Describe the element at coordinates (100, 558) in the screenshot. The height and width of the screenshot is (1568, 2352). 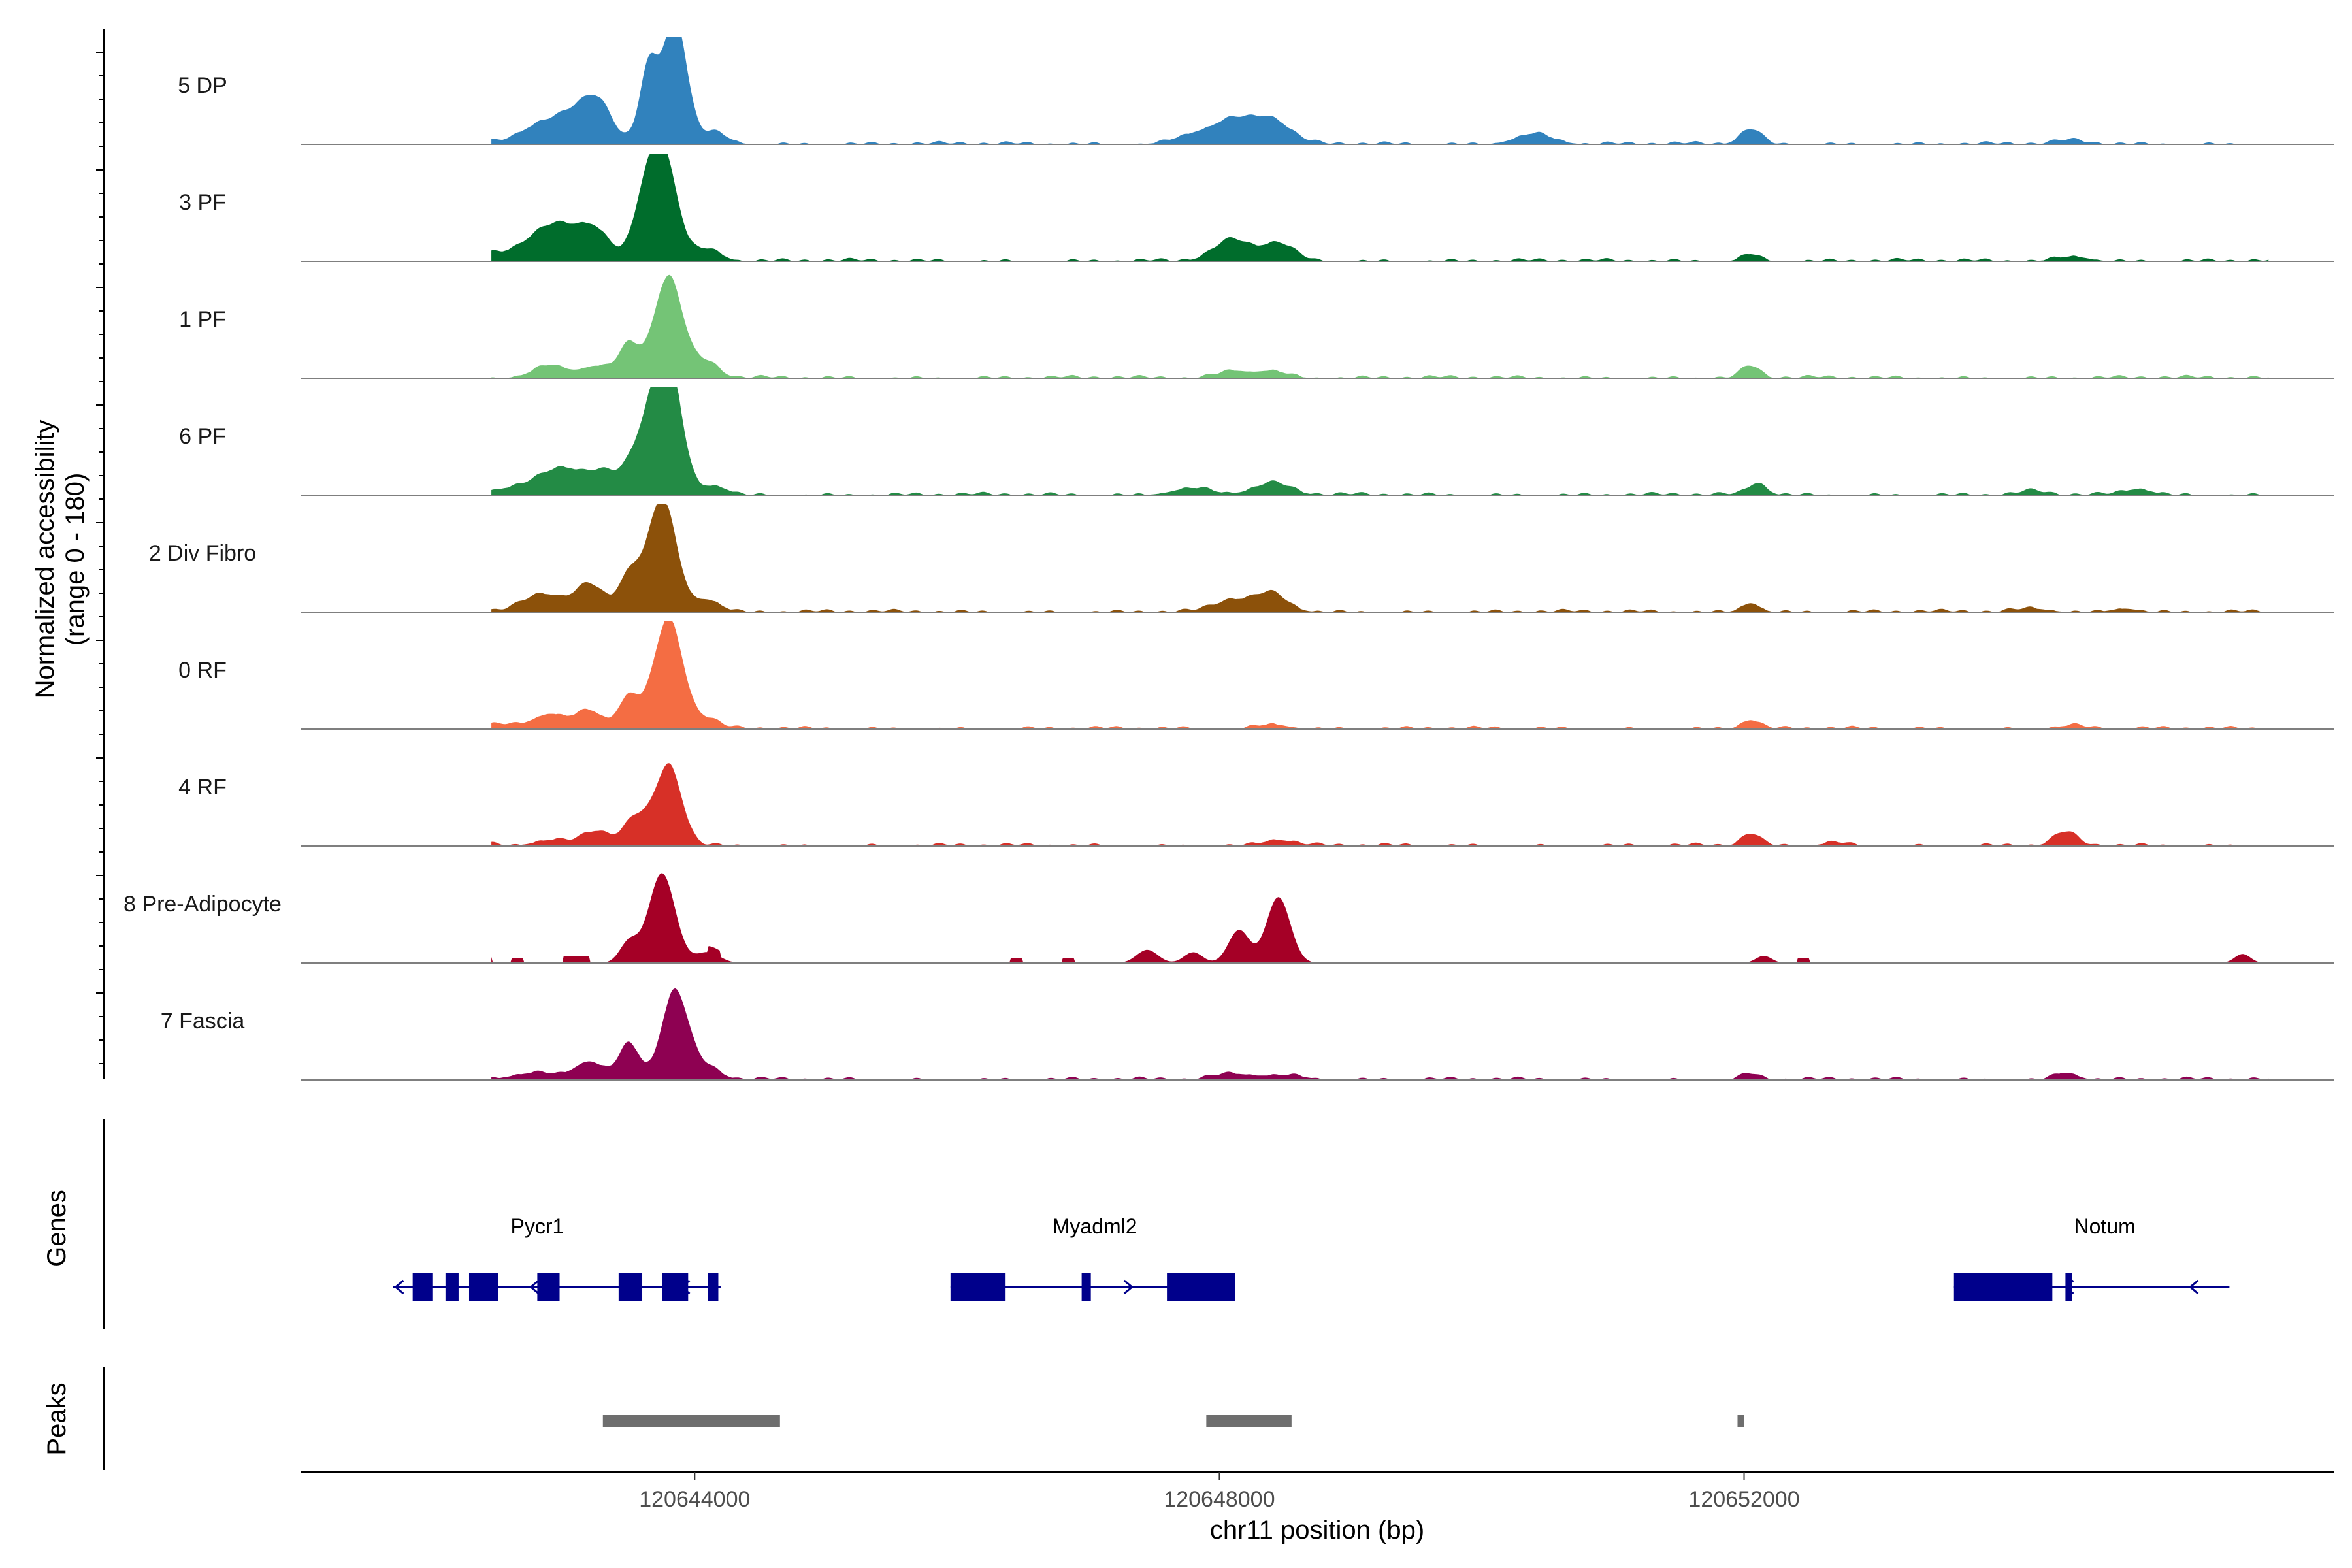
I see `coverage-y-axis-ticks` at that location.